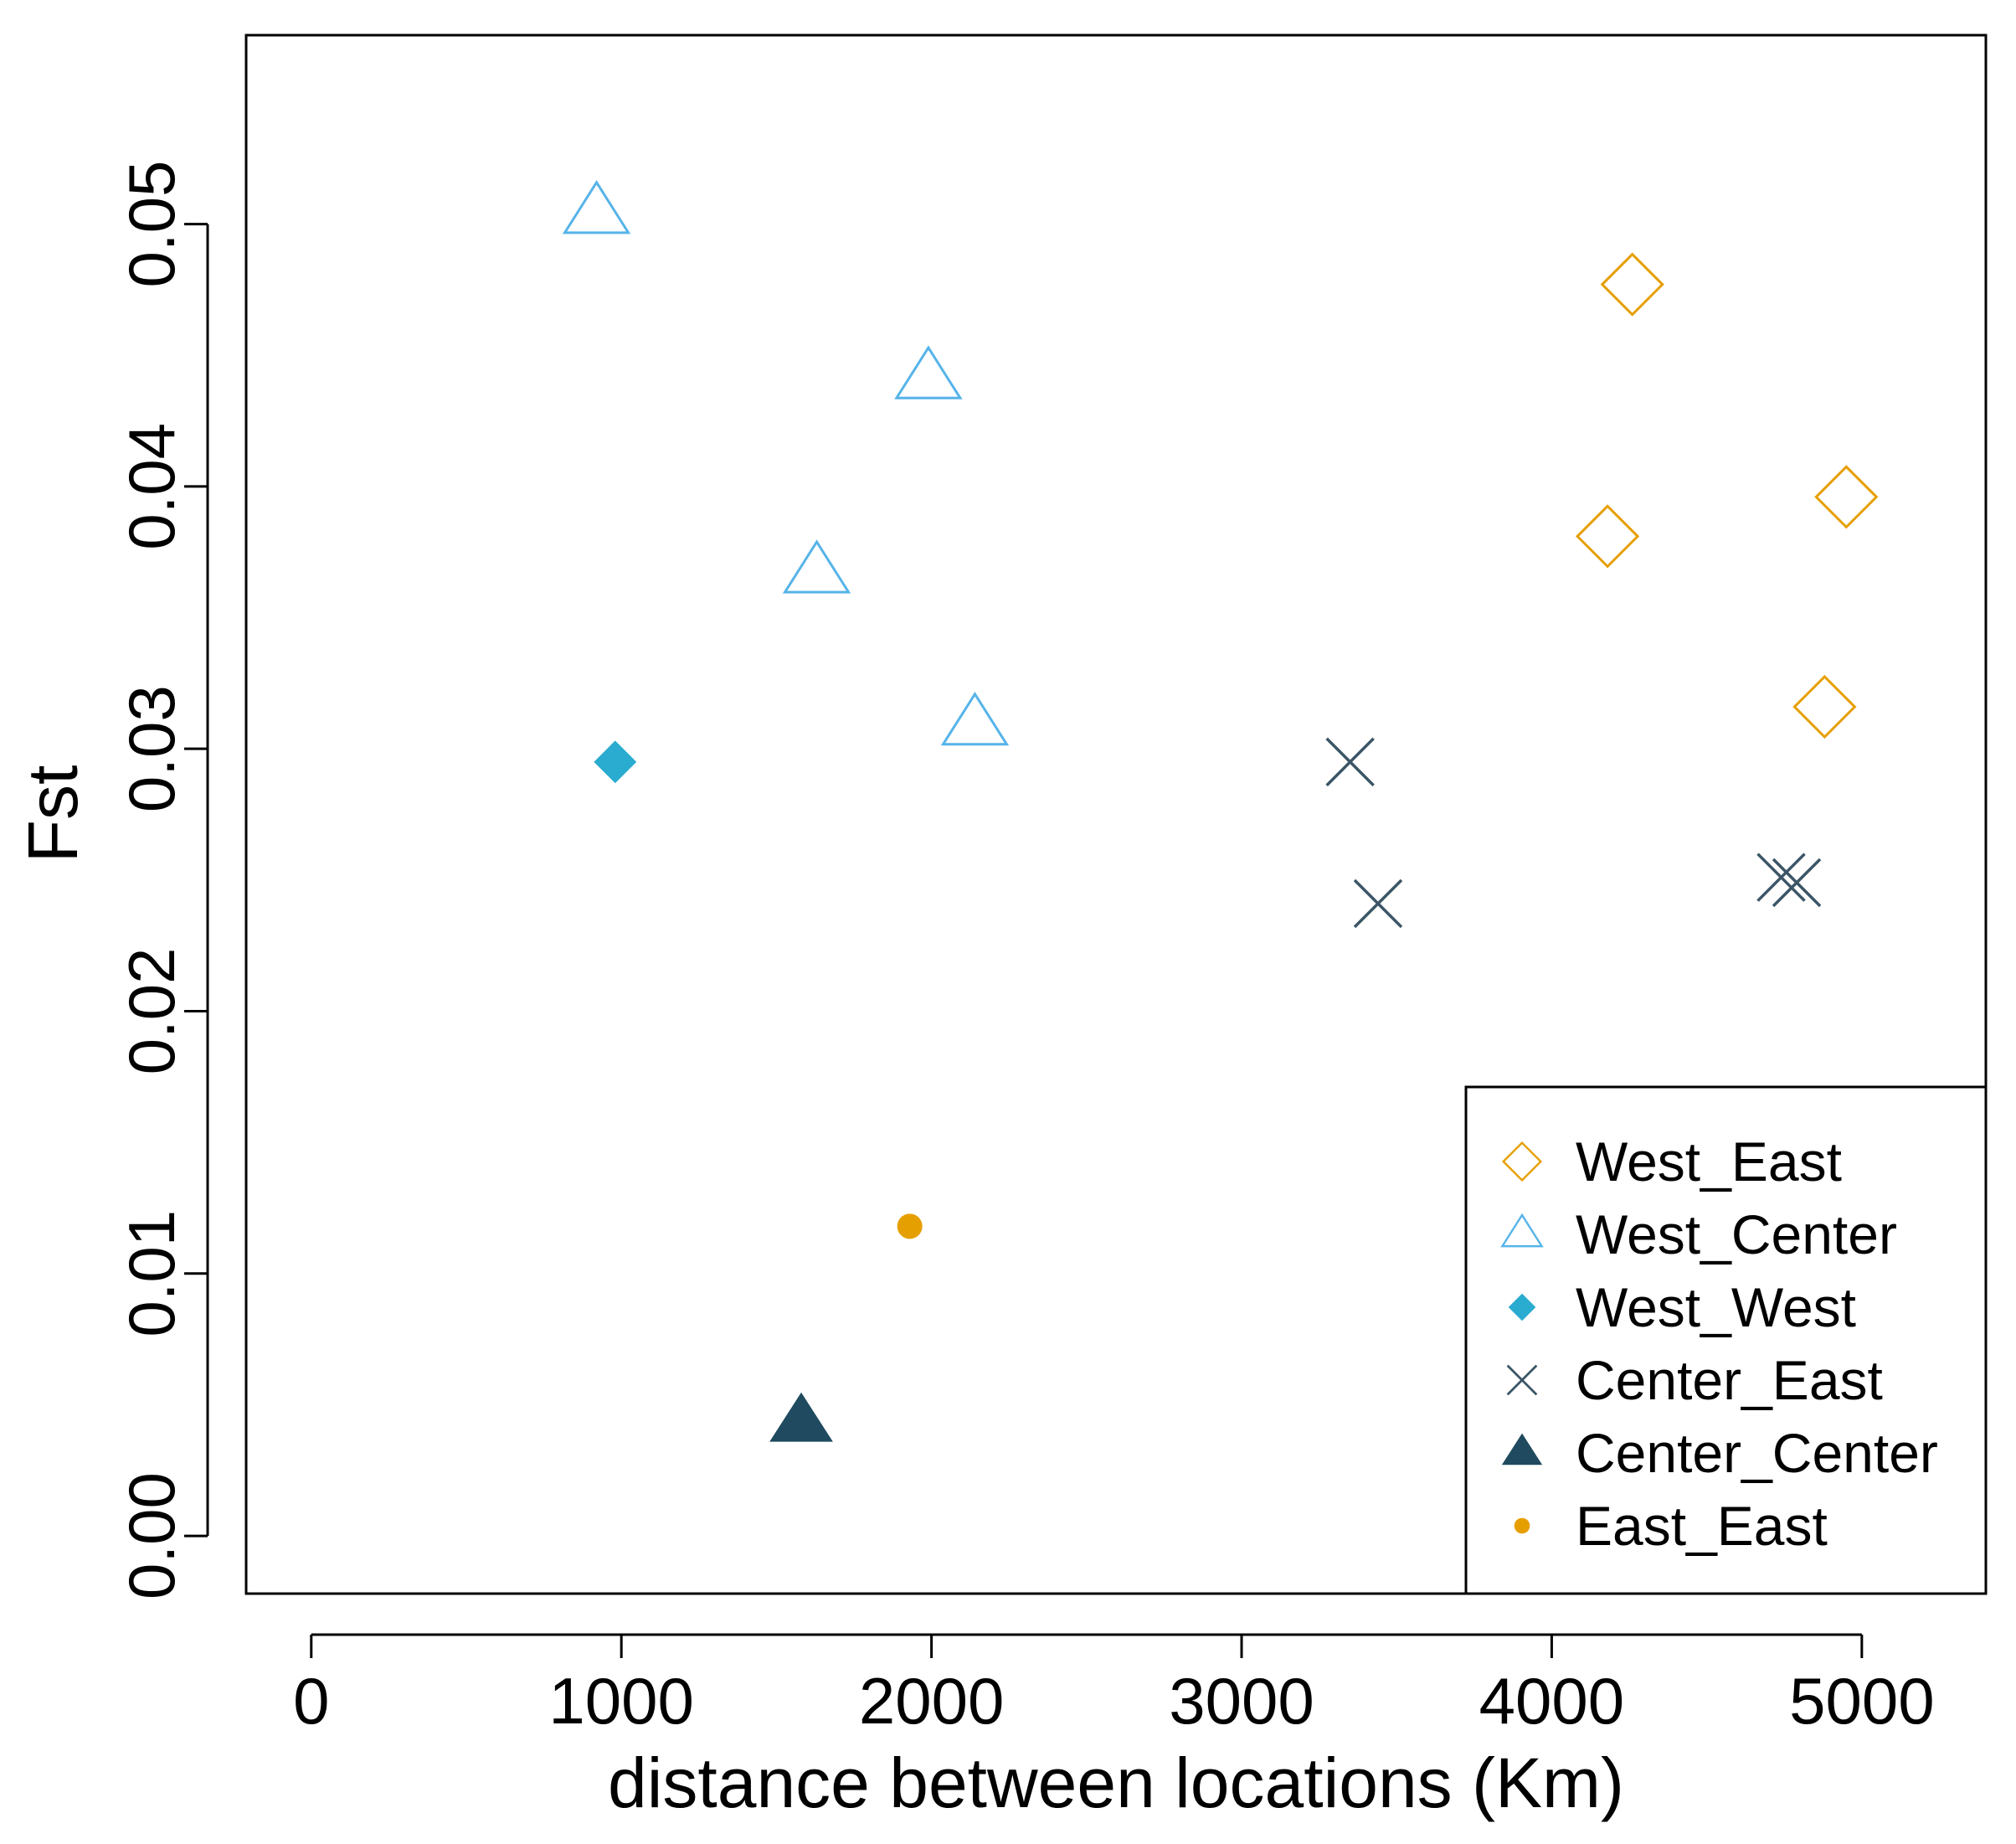  What do you see at coordinates (52, 814) in the screenshot?
I see `y-axis-title: Fst` at bounding box center [52, 814].